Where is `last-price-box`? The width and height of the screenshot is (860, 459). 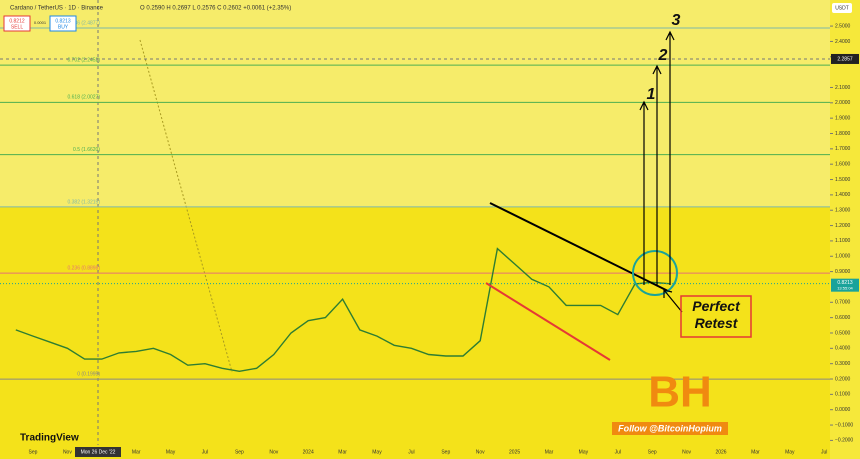 last-price-box is located at coordinates (845, 285).